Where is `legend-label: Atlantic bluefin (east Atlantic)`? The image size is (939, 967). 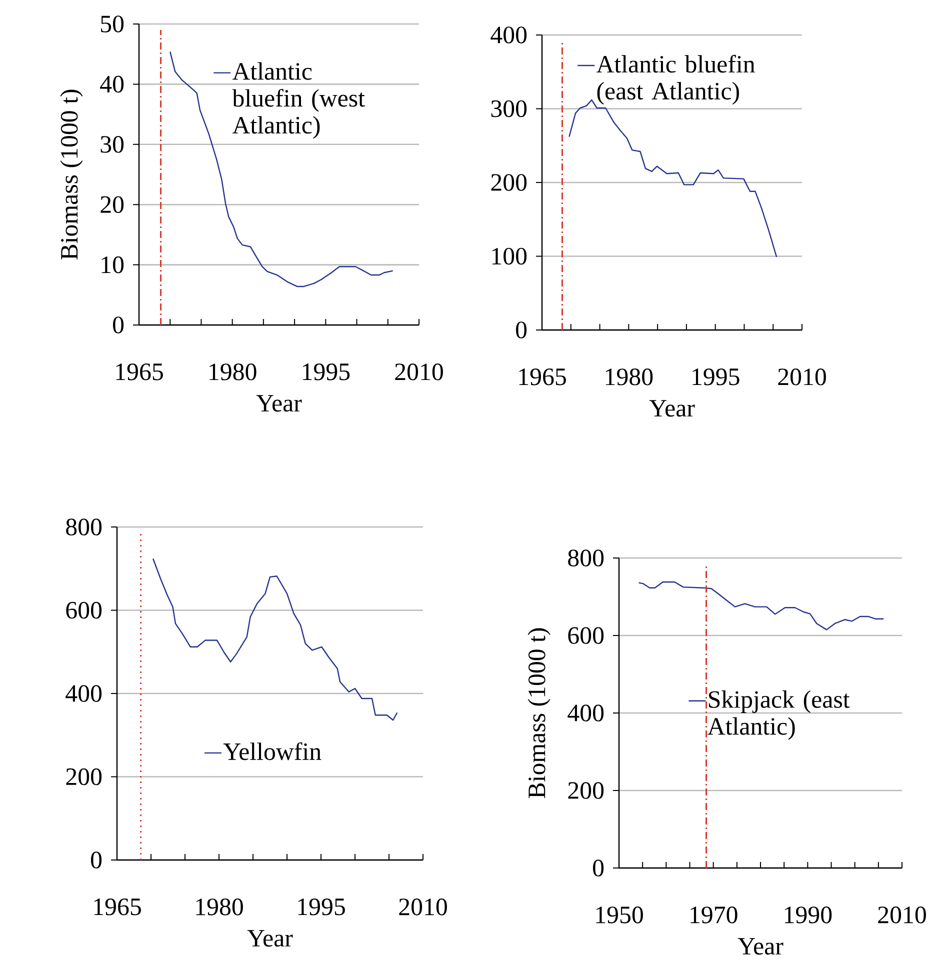 legend-label: Atlantic bluefin (east Atlantic) is located at coordinates (675, 79).